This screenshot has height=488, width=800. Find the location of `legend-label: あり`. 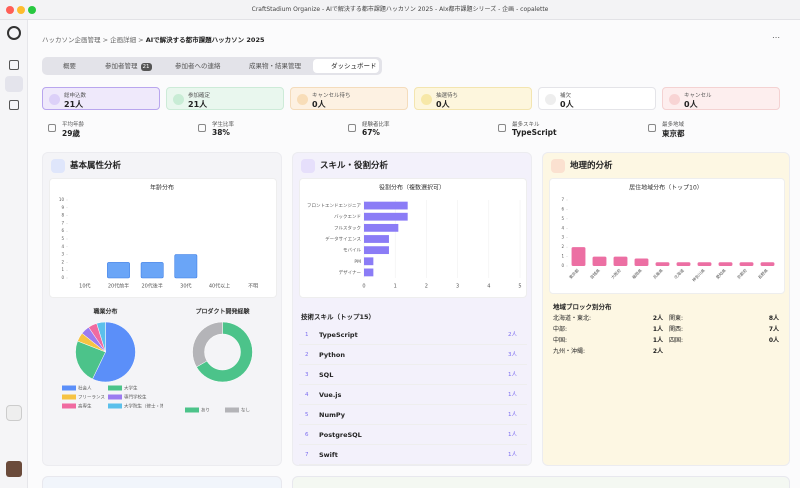

legend-label: あり is located at coordinates (205, 411).